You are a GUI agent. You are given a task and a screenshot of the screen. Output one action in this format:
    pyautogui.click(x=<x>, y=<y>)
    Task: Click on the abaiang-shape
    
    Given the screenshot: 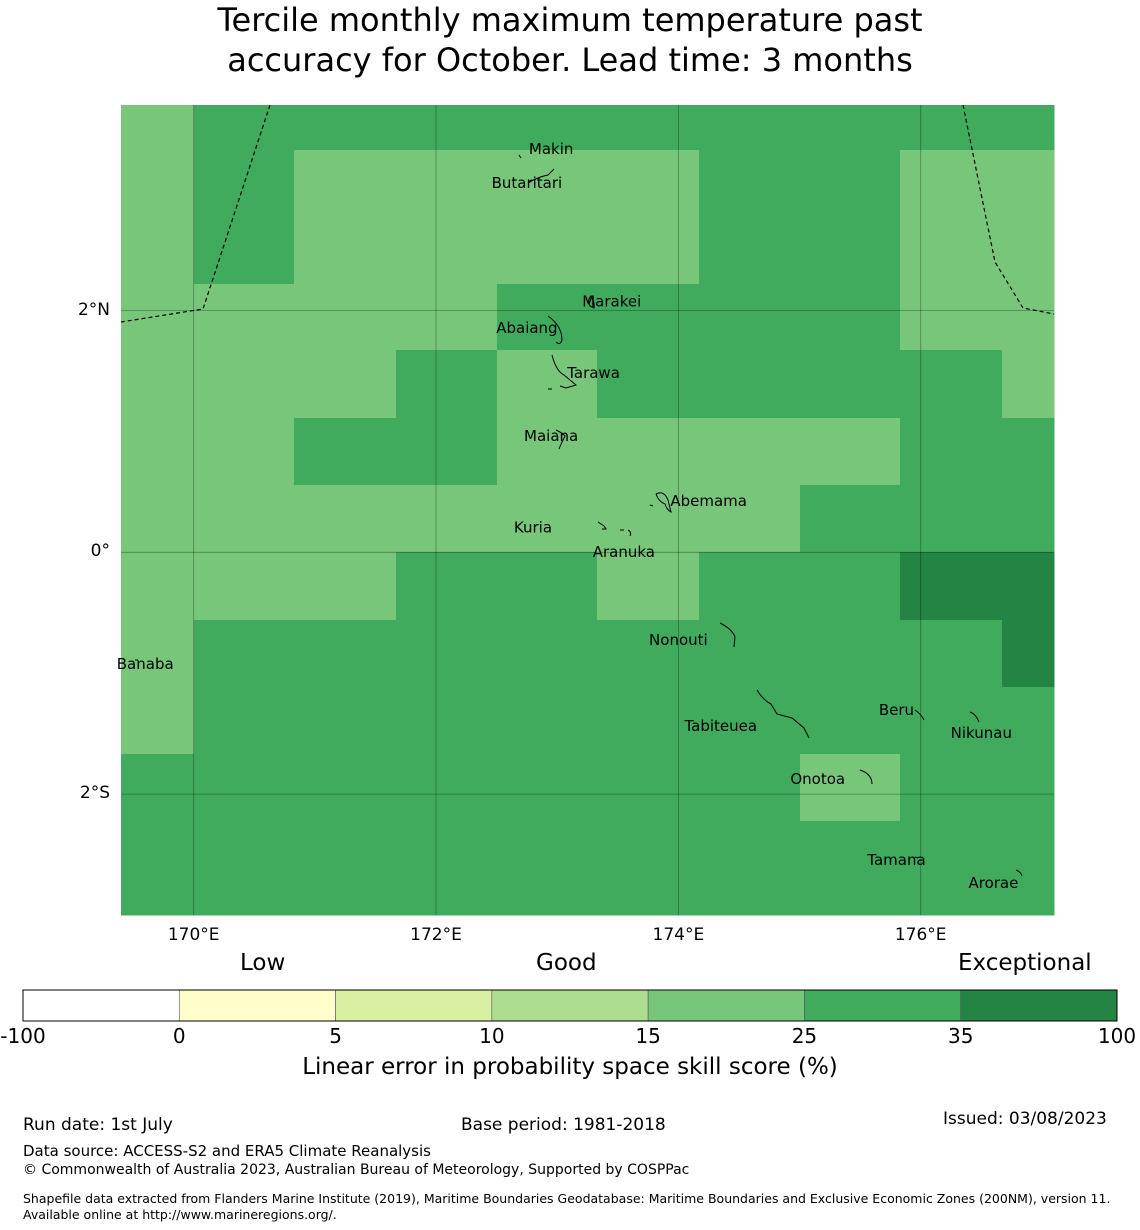 What is the action you would take?
    pyautogui.click(x=555, y=330)
    